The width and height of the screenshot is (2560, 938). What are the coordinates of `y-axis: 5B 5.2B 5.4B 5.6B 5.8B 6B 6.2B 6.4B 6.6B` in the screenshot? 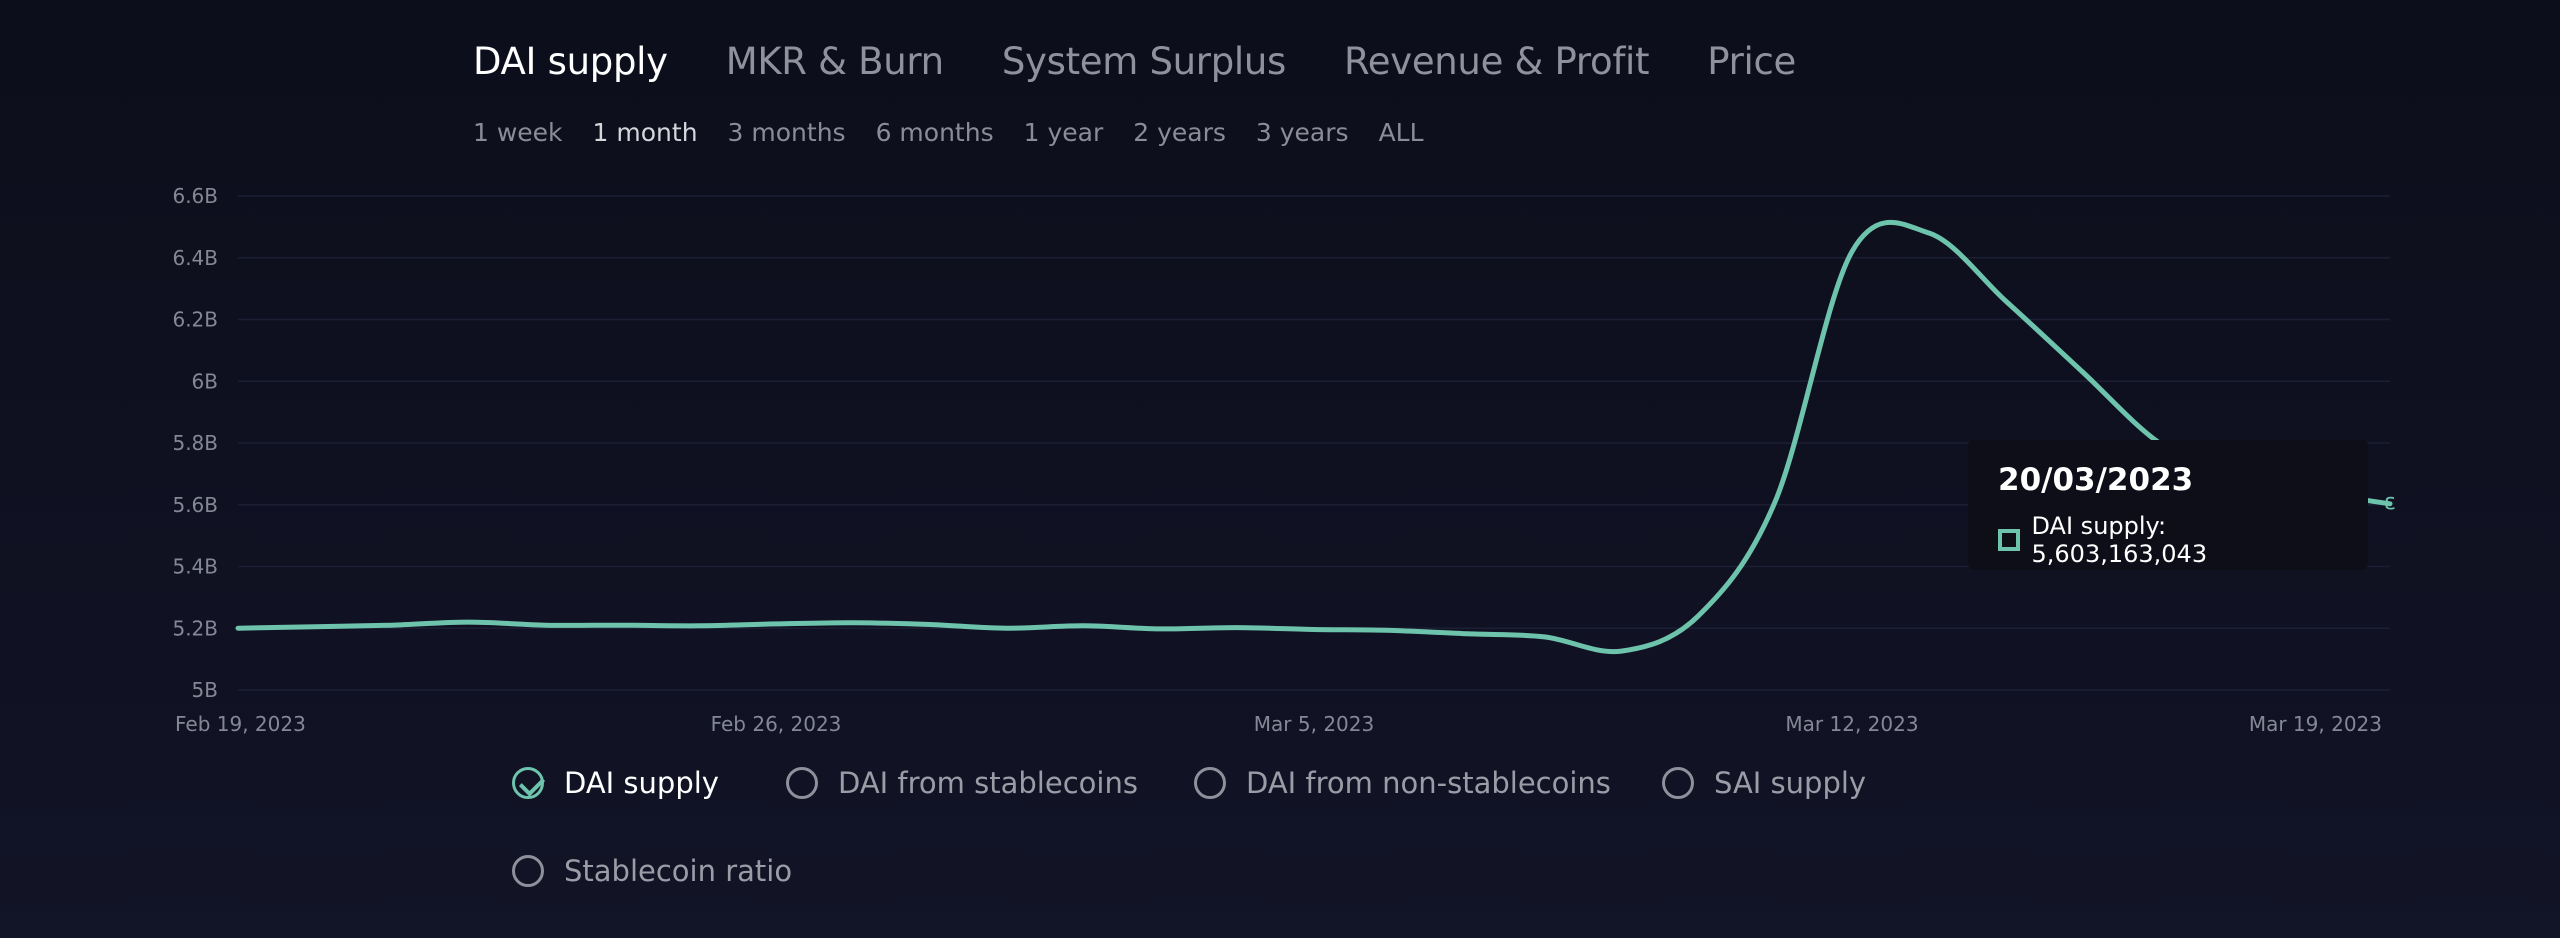 It's located at (195, 443).